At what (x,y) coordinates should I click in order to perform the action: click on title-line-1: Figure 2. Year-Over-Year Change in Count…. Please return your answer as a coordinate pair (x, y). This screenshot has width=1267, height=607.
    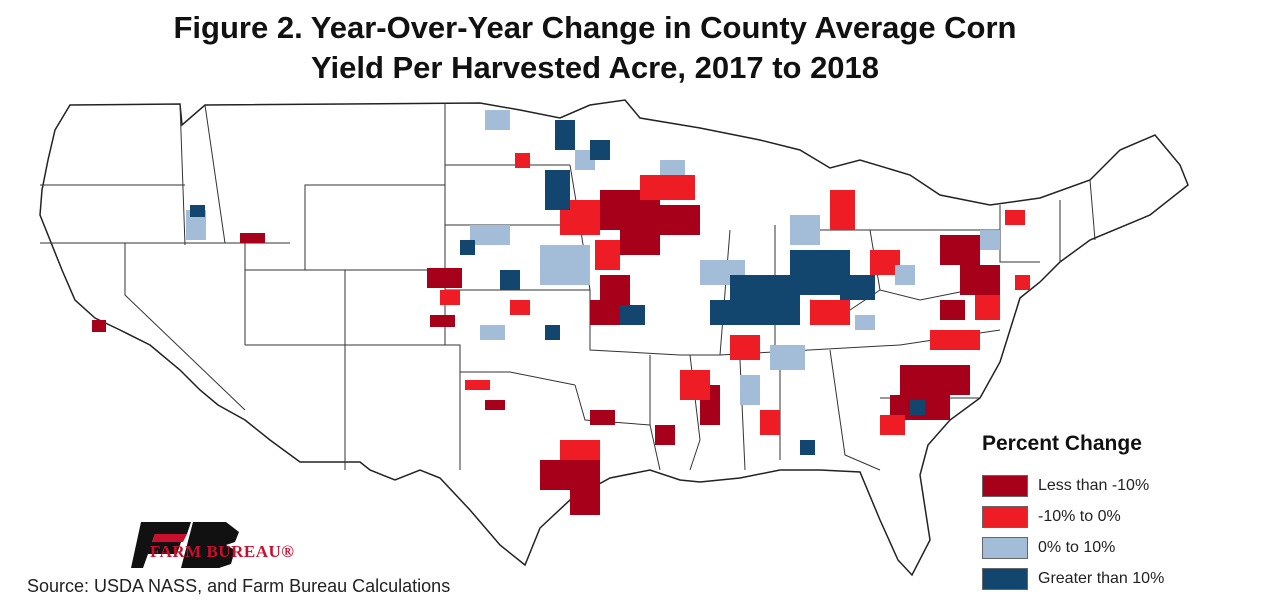
    Looking at the image, I should click on (595, 27).